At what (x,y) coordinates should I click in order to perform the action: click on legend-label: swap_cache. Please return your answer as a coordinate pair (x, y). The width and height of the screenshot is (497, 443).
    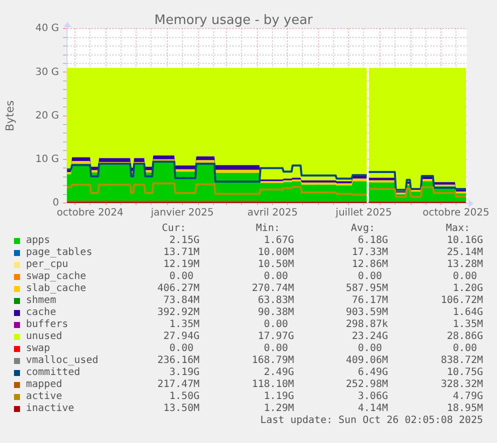
    Looking at the image, I should click on (56, 277).